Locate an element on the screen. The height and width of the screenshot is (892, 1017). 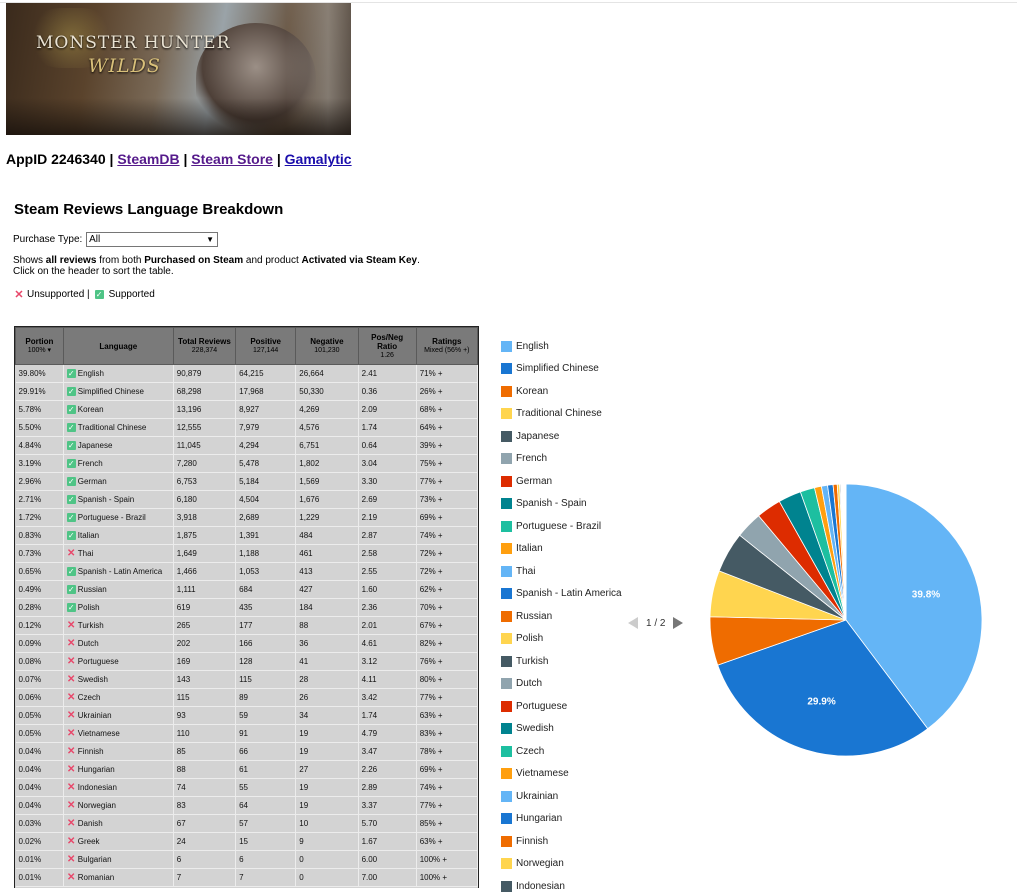
positive-cell: 8,927 is located at coordinates (266, 410).